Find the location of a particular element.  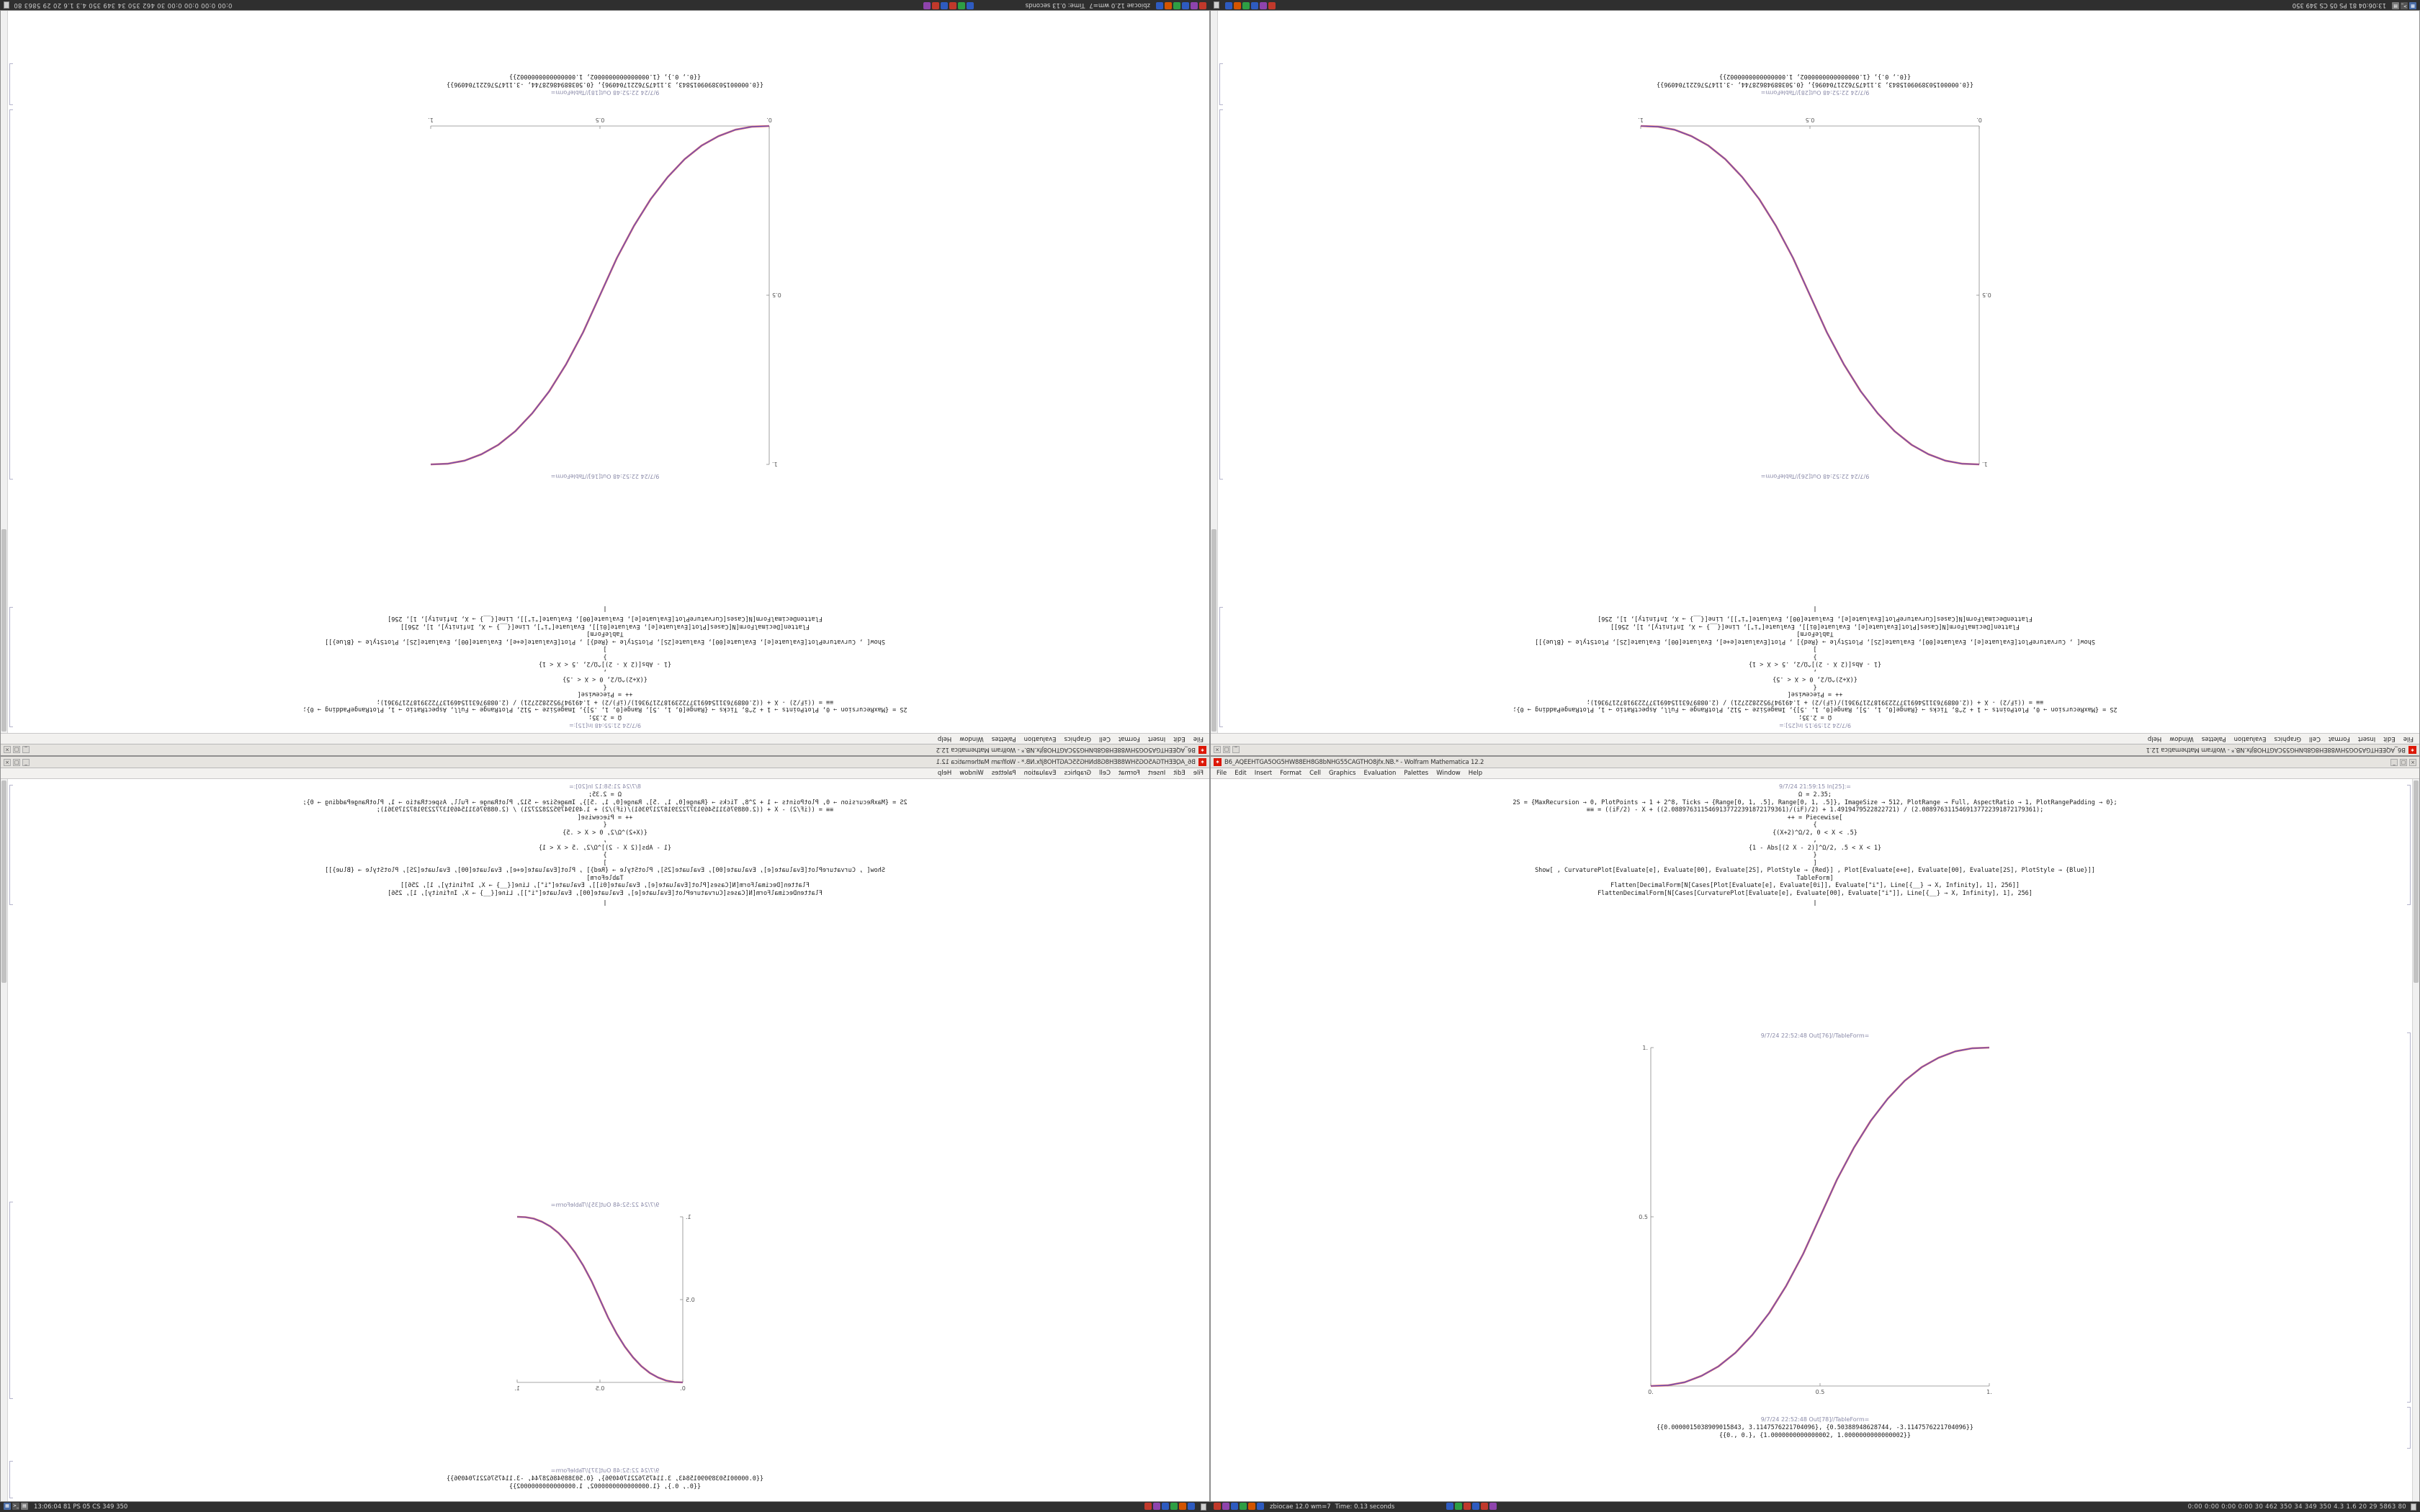

file-manager-icon: ▤ is located at coordinates (25, 1506).